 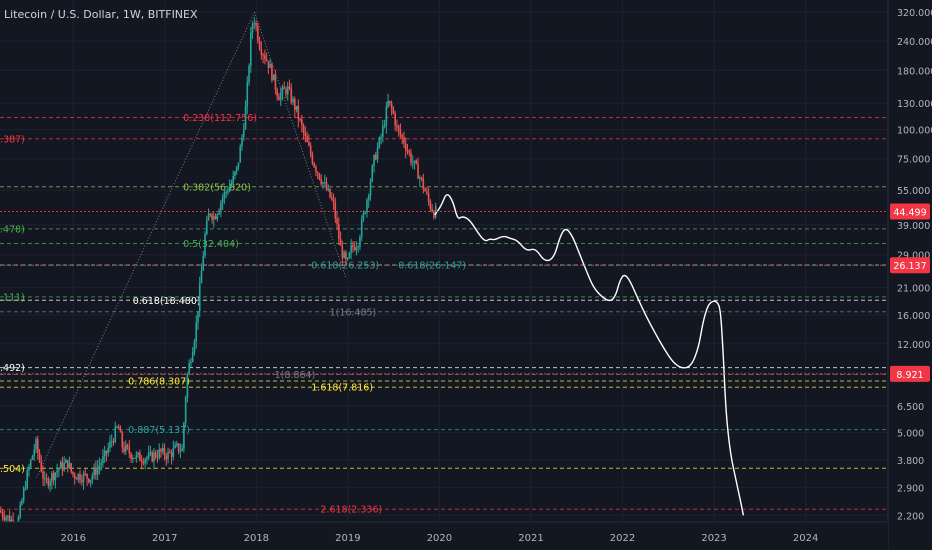 What do you see at coordinates (220, 118) in the screenshot?
I see `fib-level-label: 0.238(112.756)` at bounding box center [220, 118].